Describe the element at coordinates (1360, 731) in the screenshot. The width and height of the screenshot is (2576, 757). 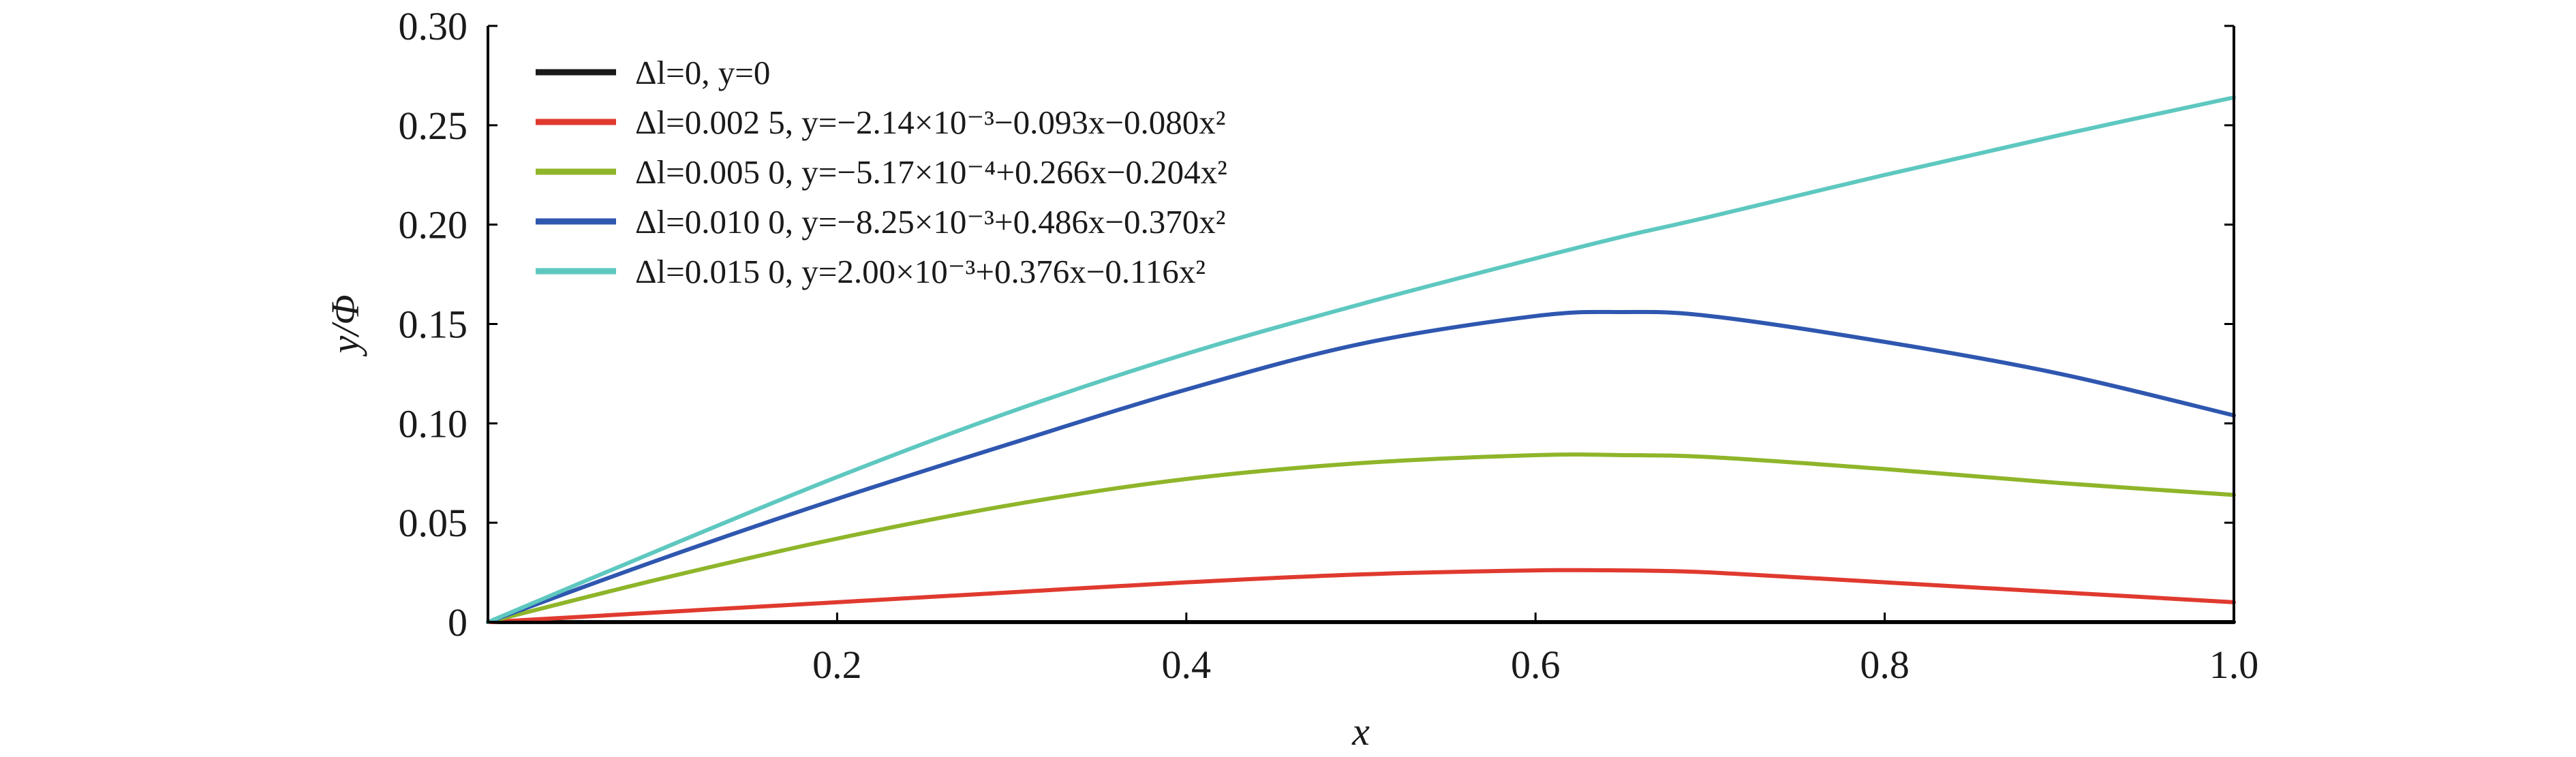
I see `x-axis-label: x` at that location.